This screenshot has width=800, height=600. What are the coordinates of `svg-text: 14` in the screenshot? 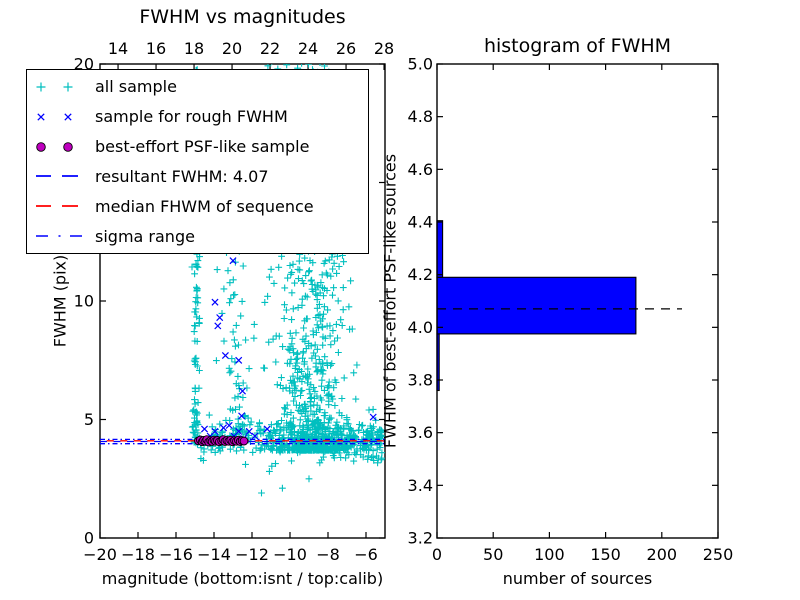 It's located at (118, 48).